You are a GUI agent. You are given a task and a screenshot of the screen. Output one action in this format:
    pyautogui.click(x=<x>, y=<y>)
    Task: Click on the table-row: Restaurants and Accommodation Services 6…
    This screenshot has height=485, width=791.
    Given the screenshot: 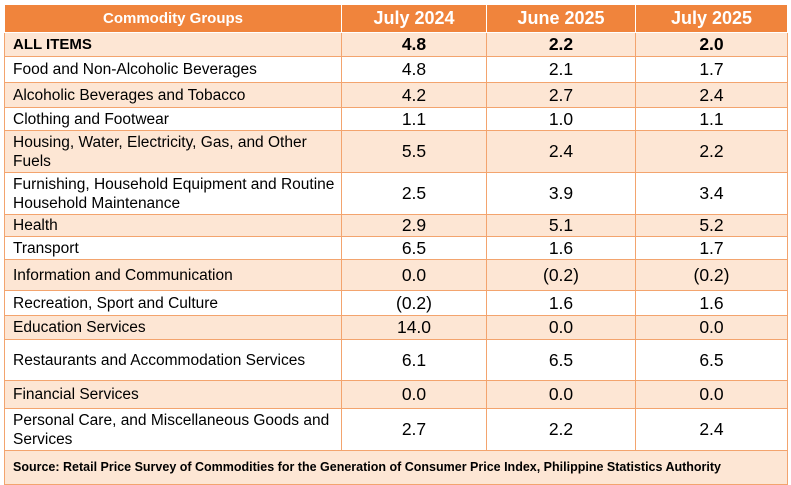 What is the action you would take?
    pyautogui.click(x=396, y=360)
    